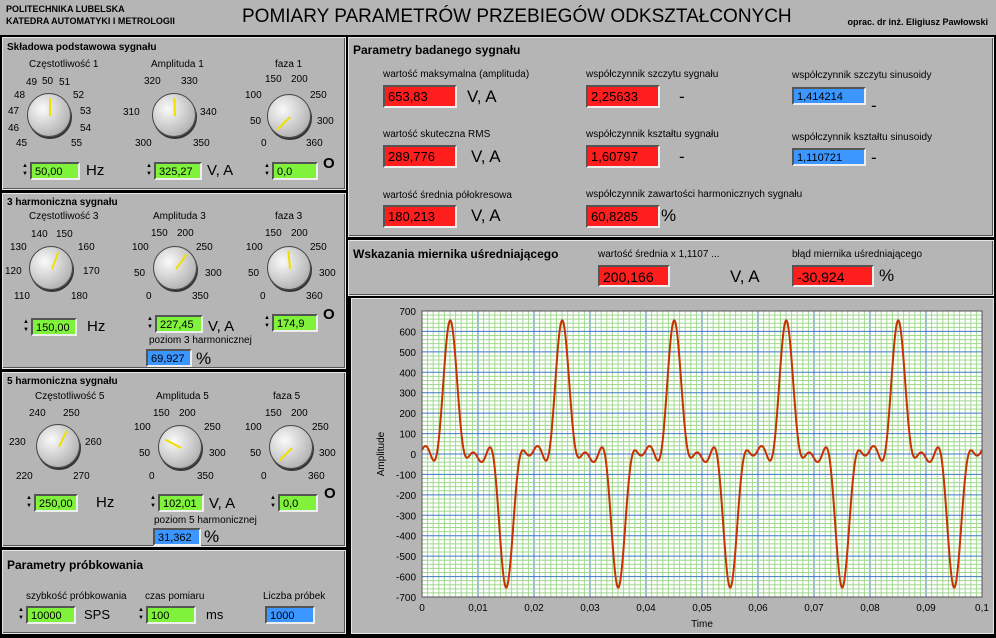 The image size is (996, 638). I want to click on rate-spinner: ▲ ▼, so click(21, 614).